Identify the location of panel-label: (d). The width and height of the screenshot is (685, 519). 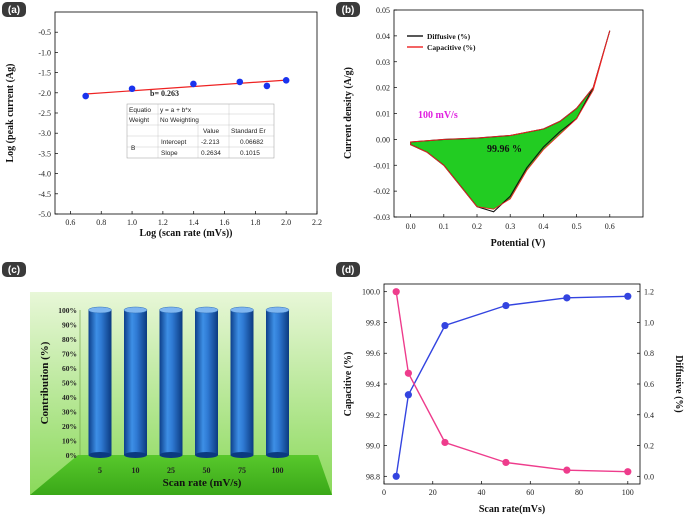
(348, 270).